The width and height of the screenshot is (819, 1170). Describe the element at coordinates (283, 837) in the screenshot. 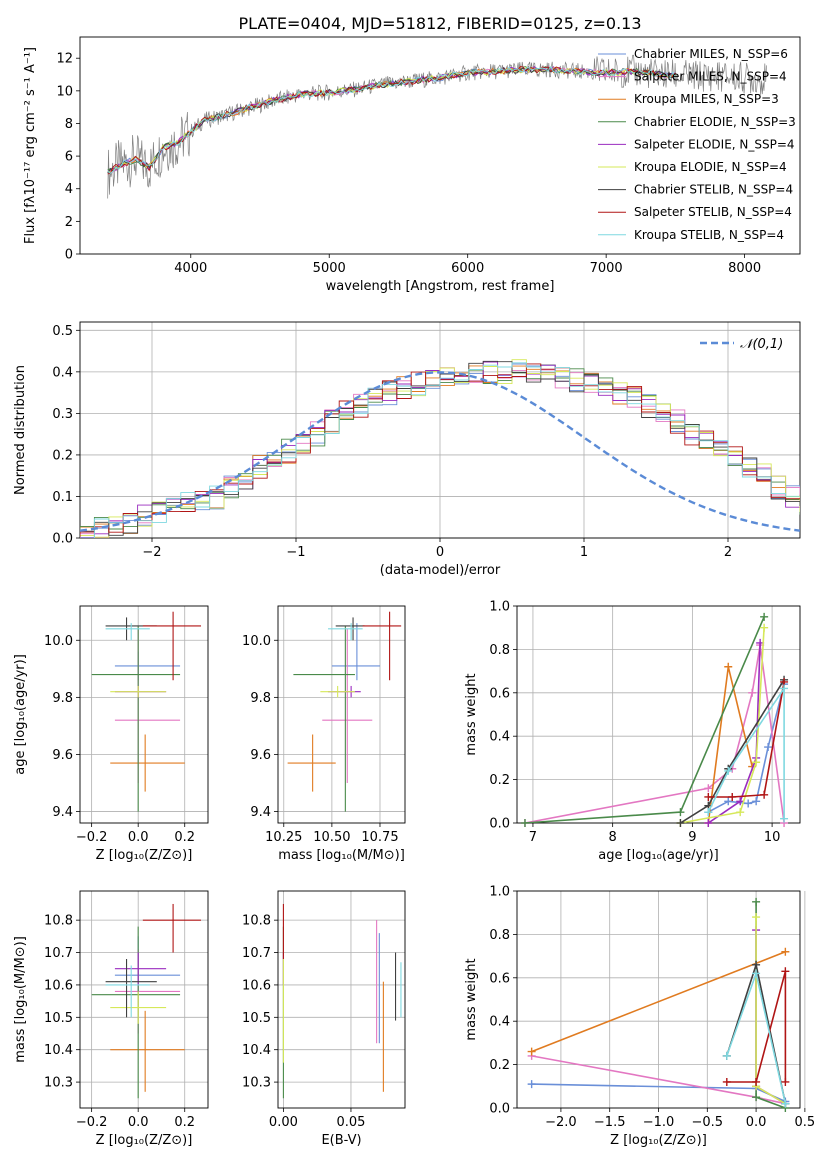

I see `age_vs_mass-xtick-label: 10.25` at that location.